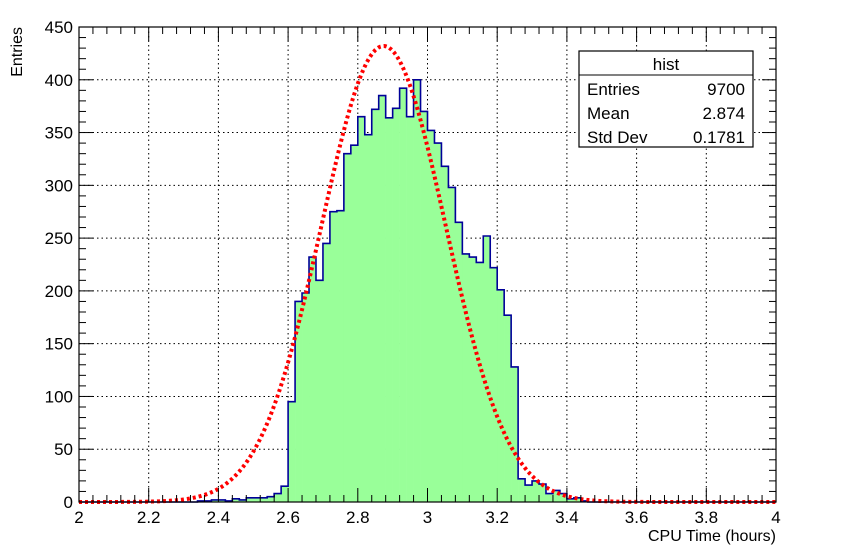 The height and width of the screenshot is (552, 846). Describe the element at coordinates (613, 89) in the screenshot. I see `stats-entries-label: Entries` at that location.